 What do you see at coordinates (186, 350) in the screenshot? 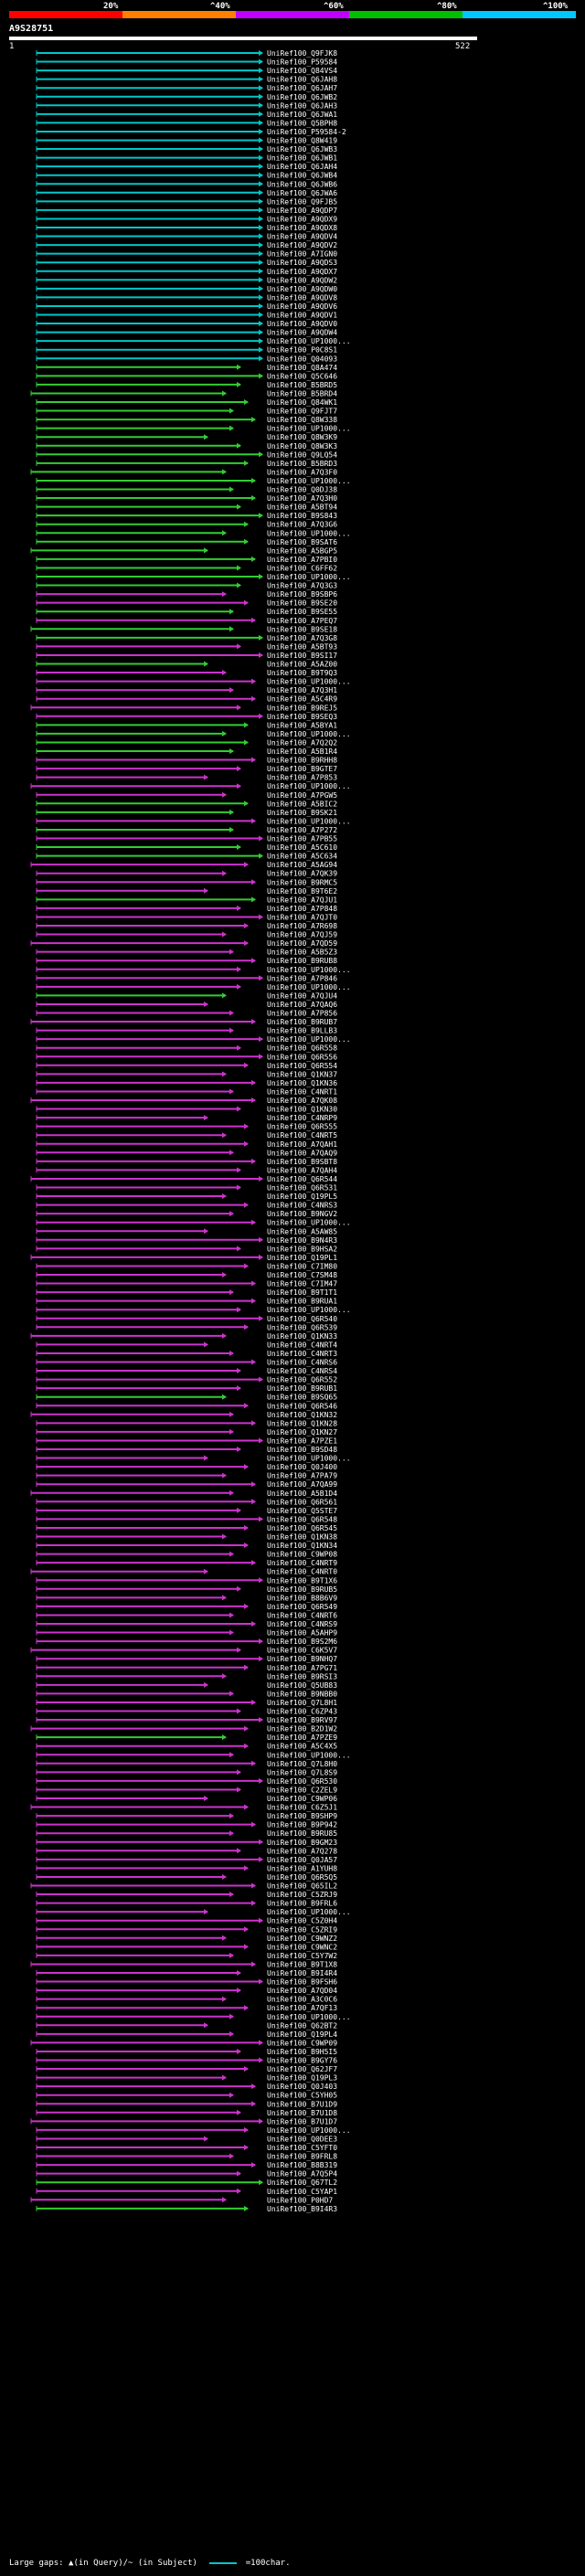
I see `hit-row: UniRef100_P0C8S1` at bounding box center [186, 350].